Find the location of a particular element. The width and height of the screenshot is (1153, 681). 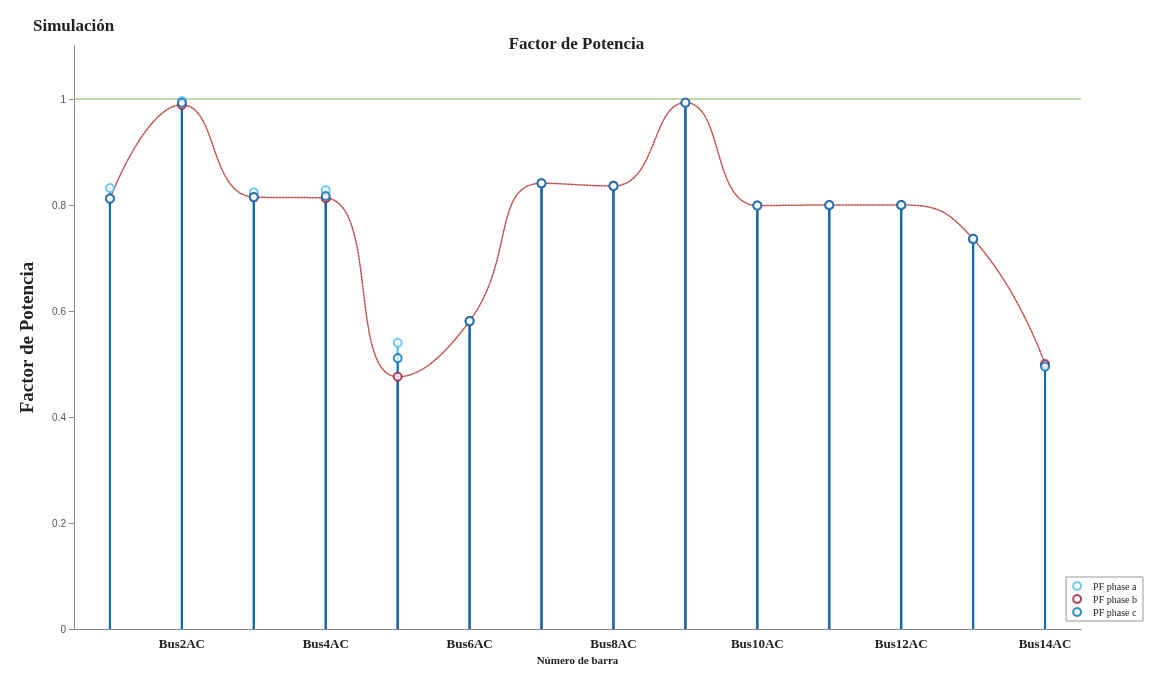

y-tick-label: 0.8 is located at coordinates (59, 205).